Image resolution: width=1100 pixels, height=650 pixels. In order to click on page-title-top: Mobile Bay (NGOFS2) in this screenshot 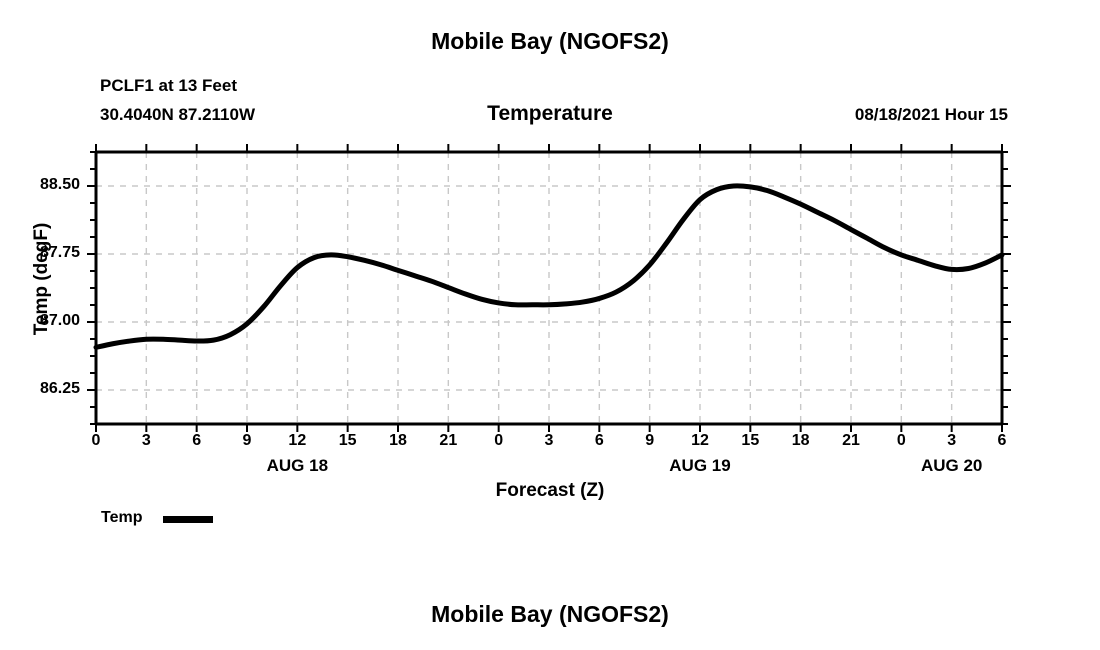, I will do `click(550, 41)`.